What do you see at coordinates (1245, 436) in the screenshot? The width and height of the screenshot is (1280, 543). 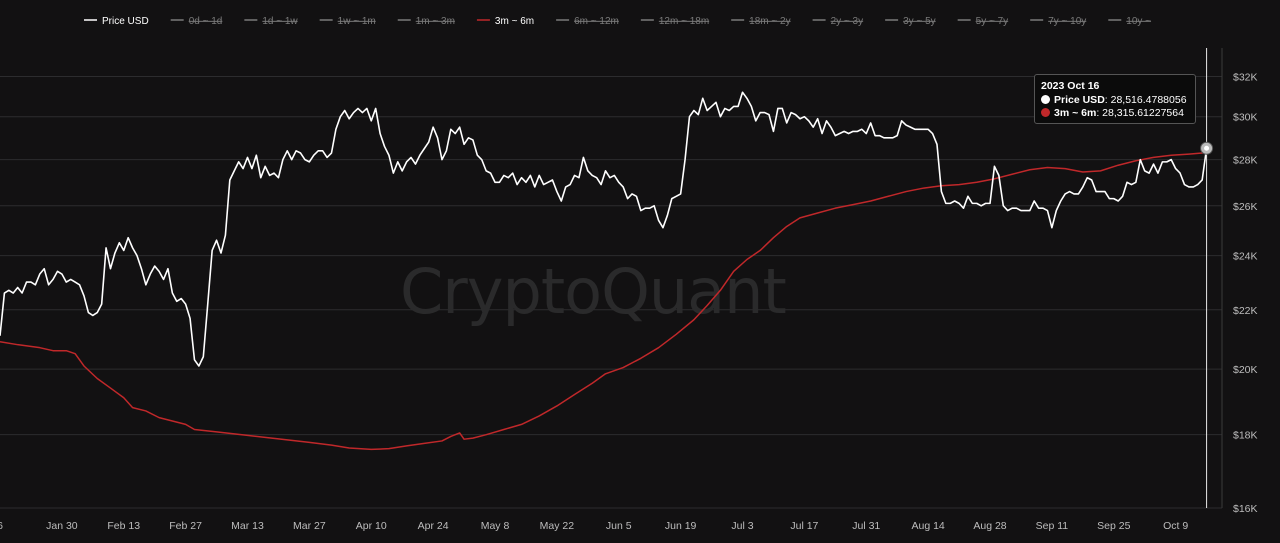 I see `y-tick-label: $18K` at bounding box center [1245, 436].